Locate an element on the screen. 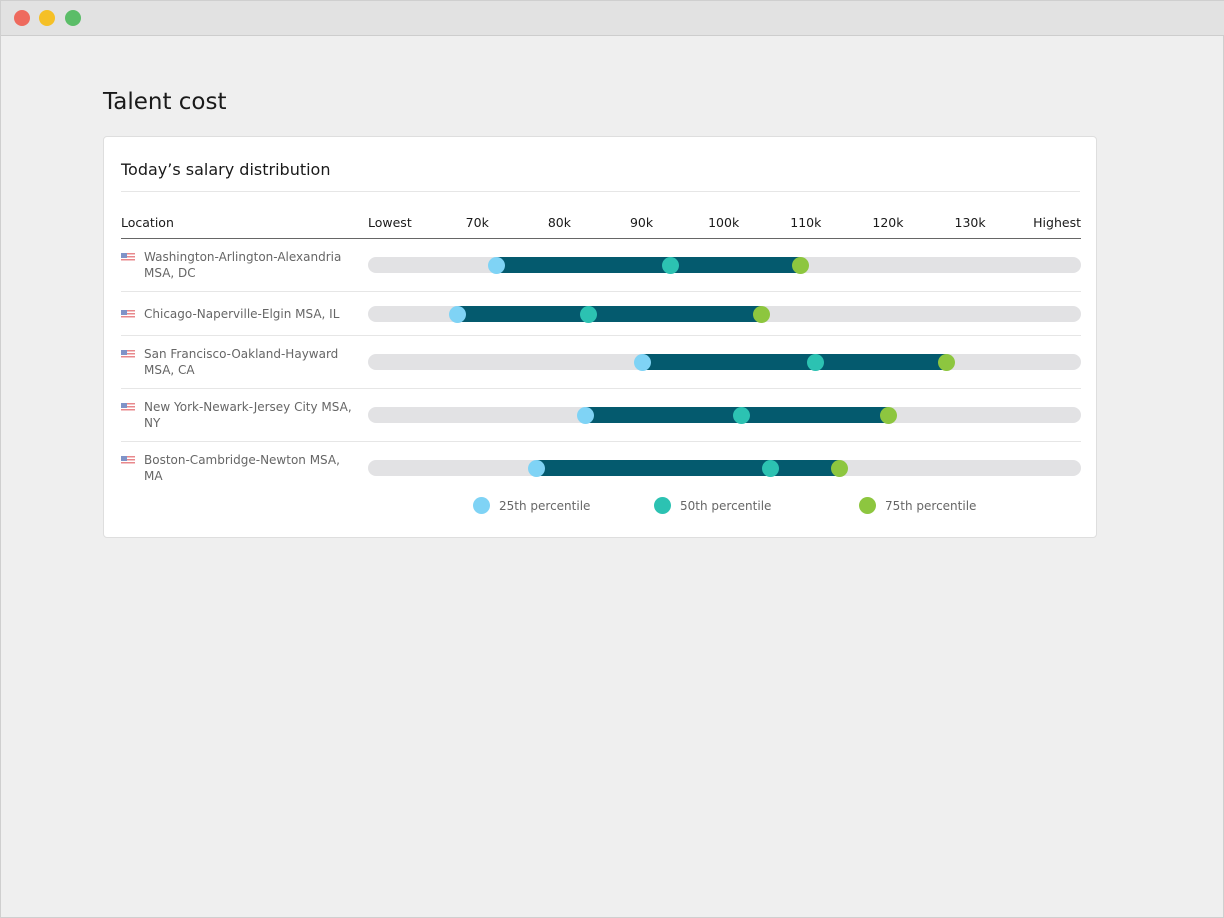 The width and height of the screenshot is (1224, 918). table-row: Boston-Cambridge-Newton MSA, MA is located at coordinates (601, 468).